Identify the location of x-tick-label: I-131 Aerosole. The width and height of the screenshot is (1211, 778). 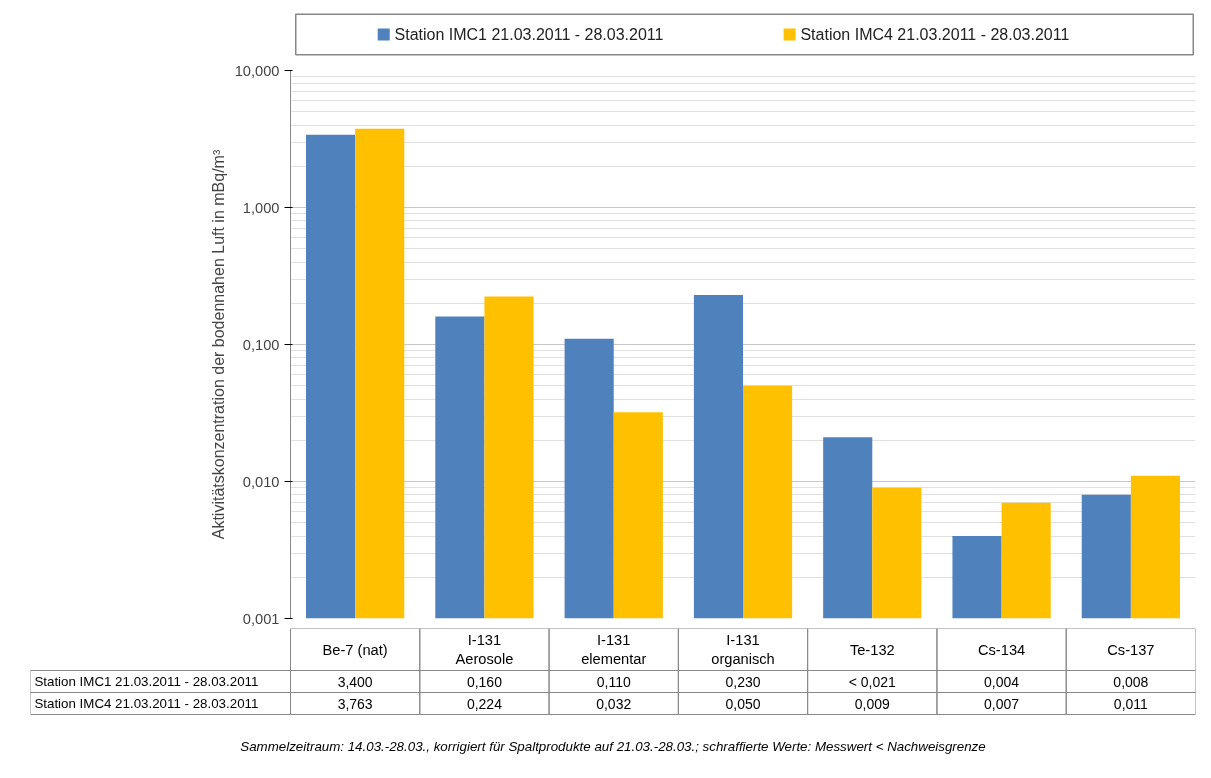
(484, 649).